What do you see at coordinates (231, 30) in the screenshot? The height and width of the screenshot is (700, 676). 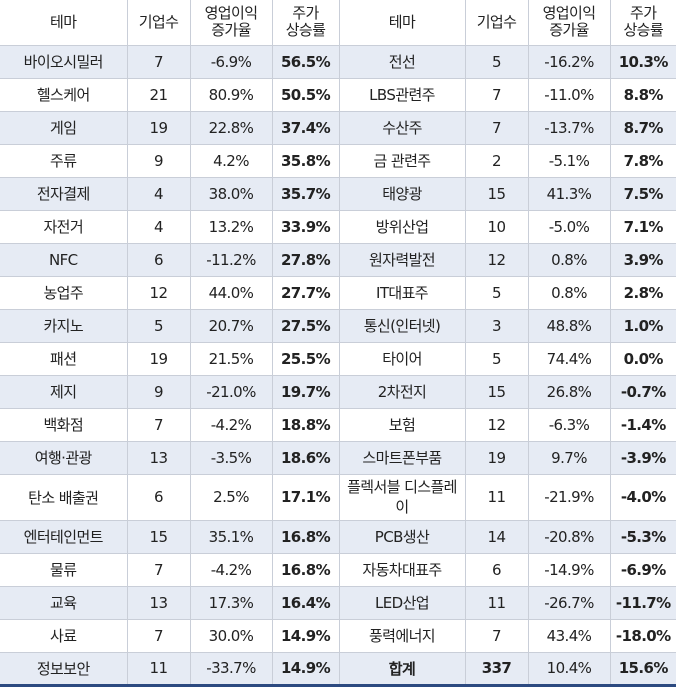 I see `header-op-growth-line2: 증가율` at bounding box center [231, 30].